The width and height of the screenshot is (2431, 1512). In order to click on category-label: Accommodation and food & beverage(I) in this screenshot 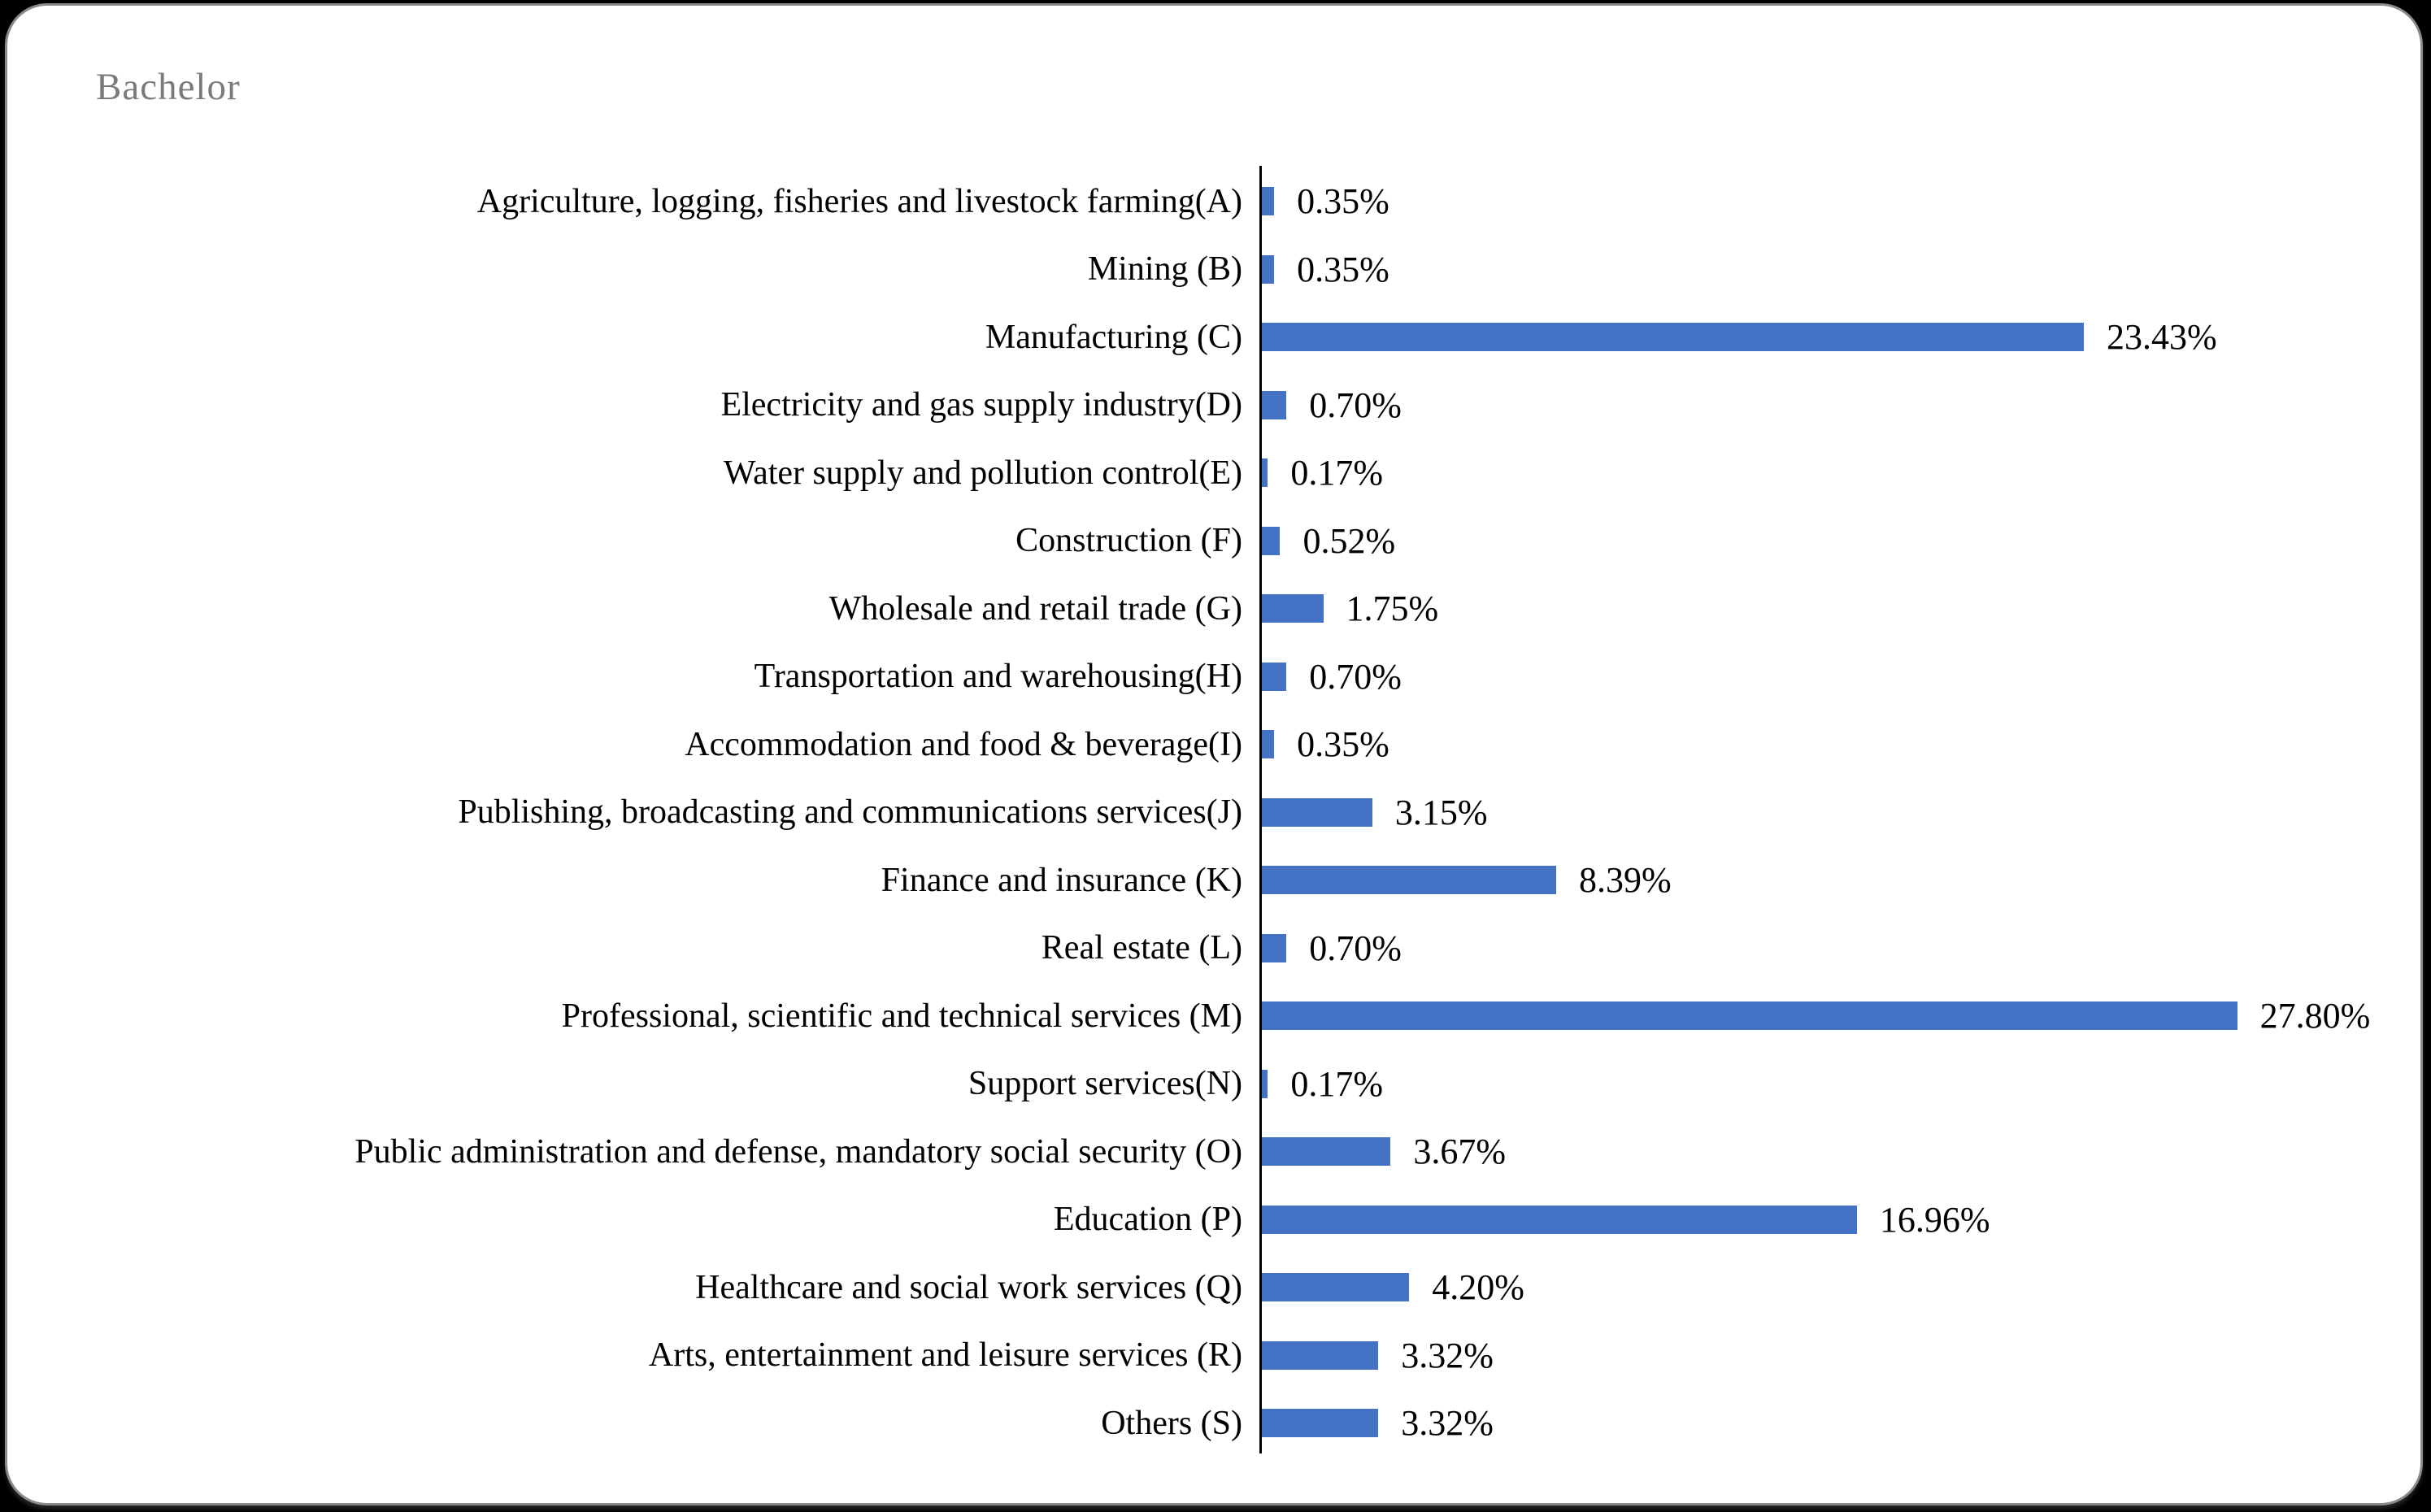, I will do `click(963, 744)`.